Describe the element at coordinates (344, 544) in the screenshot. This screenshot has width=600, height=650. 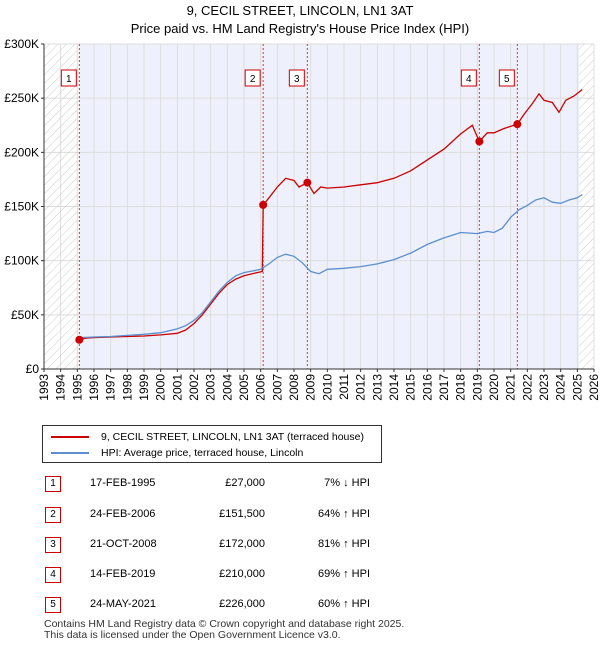
I see `sale-hpi-change: 81% ↑ HPI` at that location.